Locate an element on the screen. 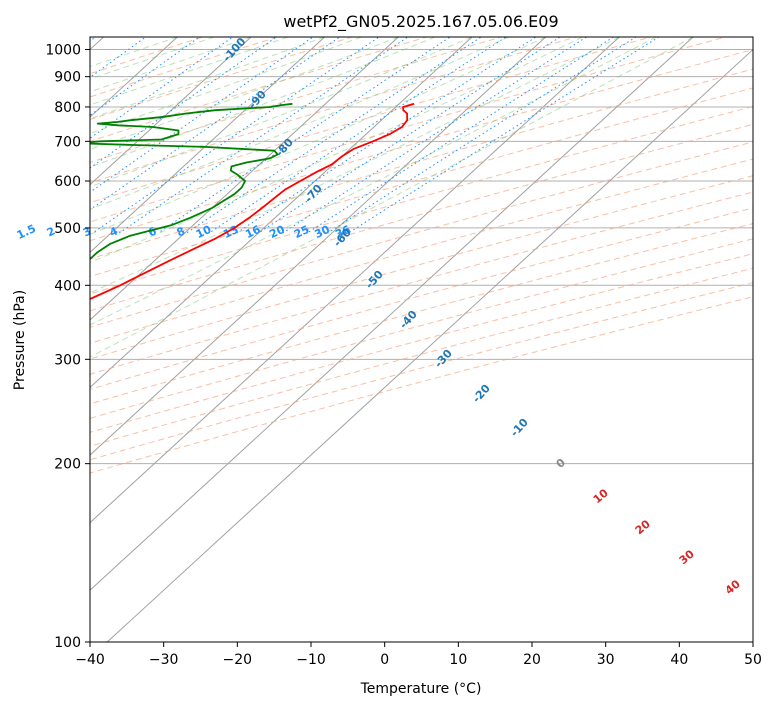 The image size is (775, 708). x-tick-label: −40 is located at coordinates (90, 660).